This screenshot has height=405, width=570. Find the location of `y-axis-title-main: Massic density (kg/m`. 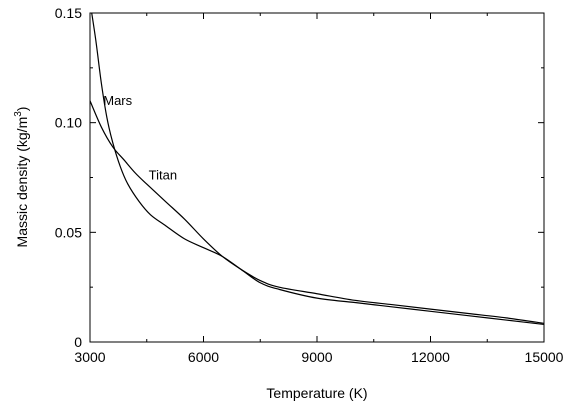

y-axis-title-main: Massic density (kg/m is located at coordinates (22, 182).